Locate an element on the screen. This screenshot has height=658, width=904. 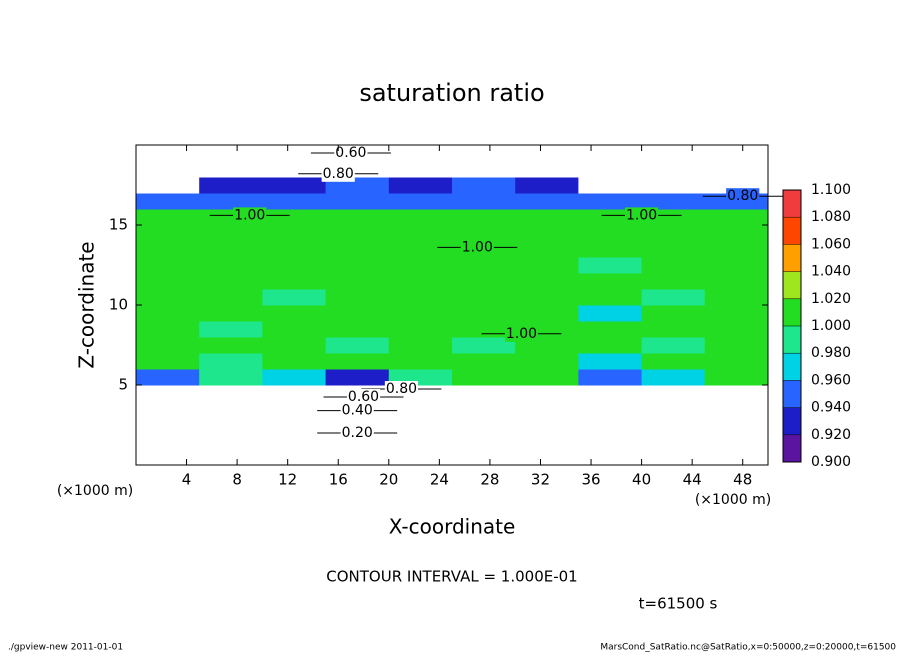
contour-label: 0.40 is located at coordinates (357, 411).